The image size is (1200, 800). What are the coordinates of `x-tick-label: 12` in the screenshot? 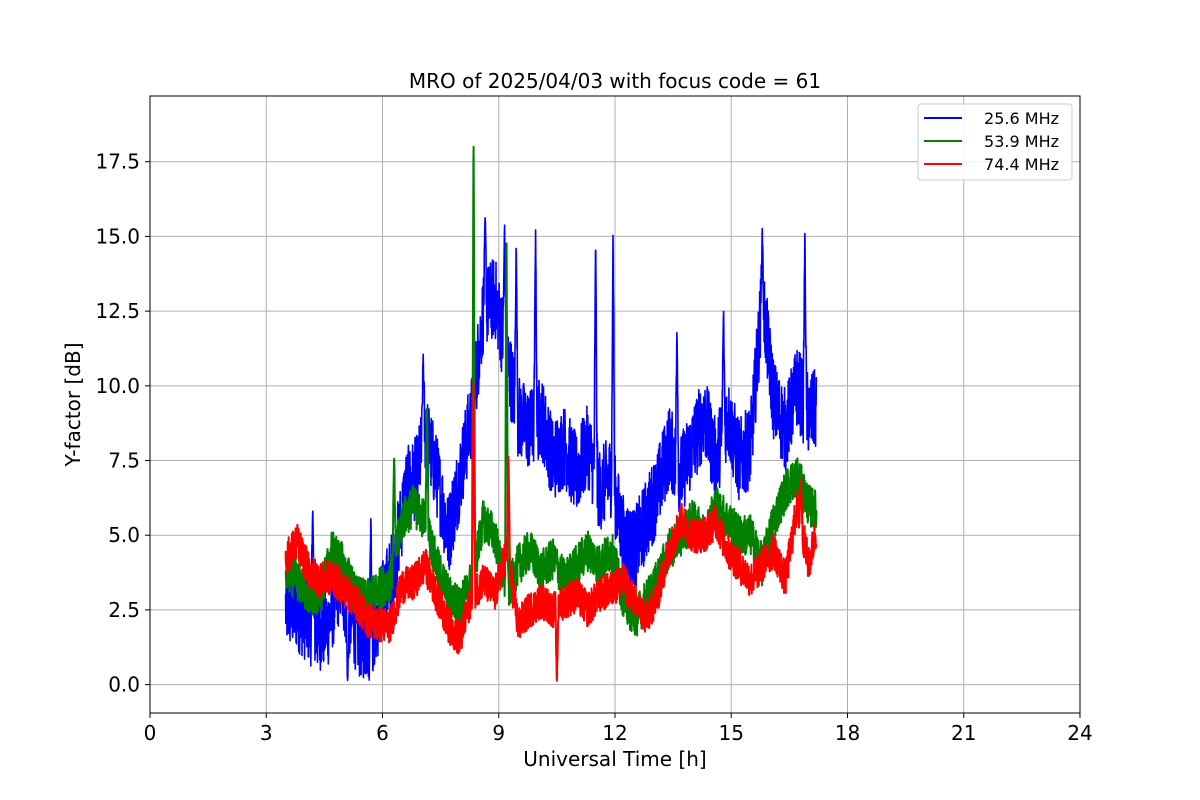 It's located at (614, 733).